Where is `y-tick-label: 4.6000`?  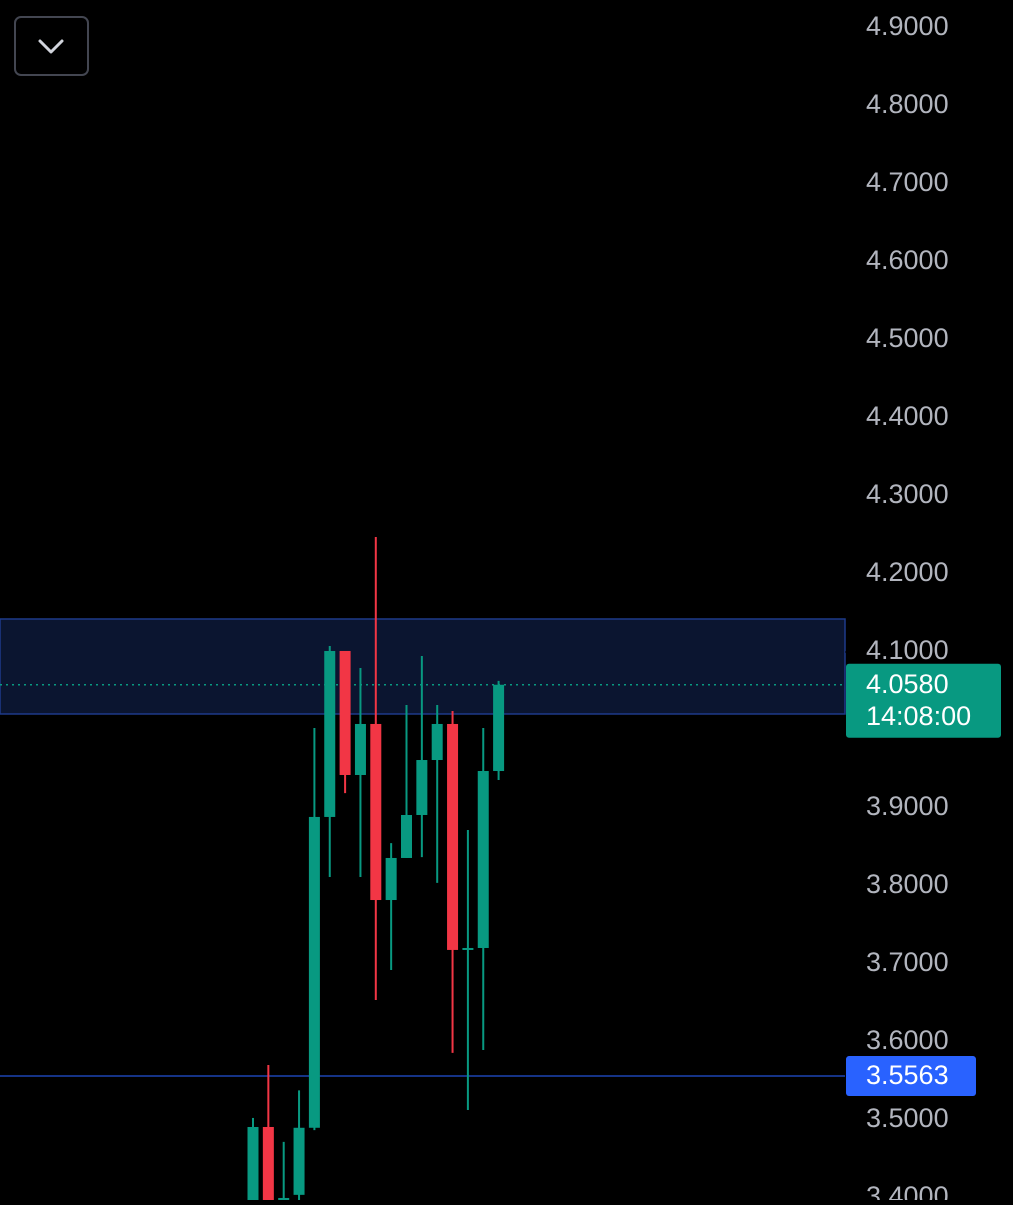 y-tick-label: 4.6000 is located at coordinates (907, 260).